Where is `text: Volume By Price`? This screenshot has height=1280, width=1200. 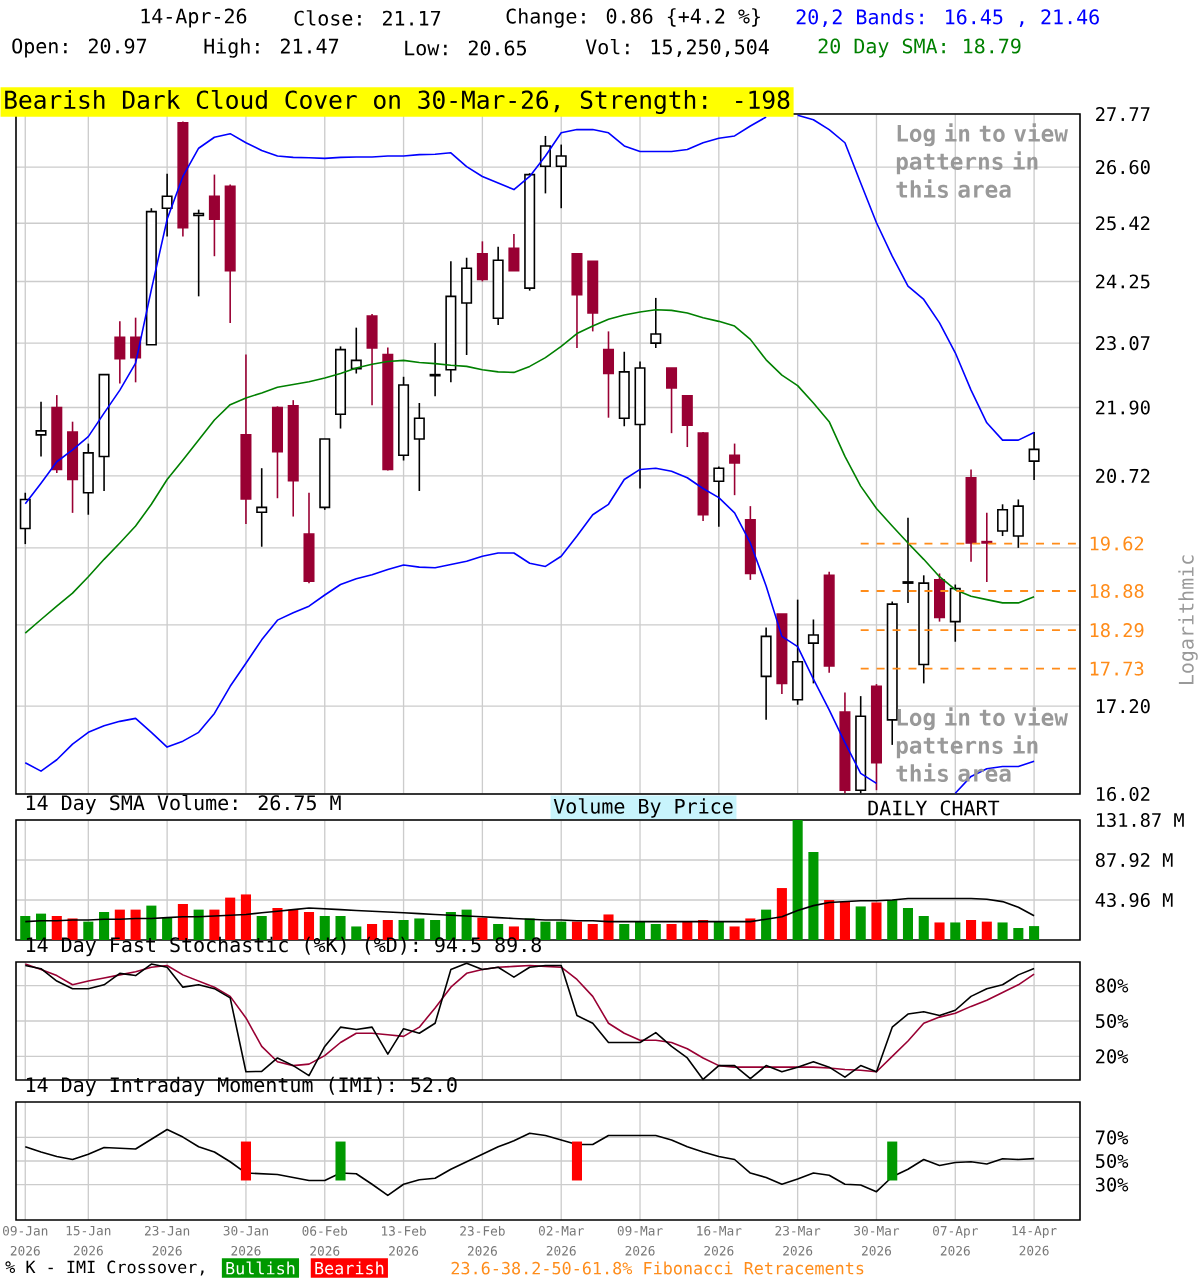
text: Volume By Price is located at coordinates (643, 808).